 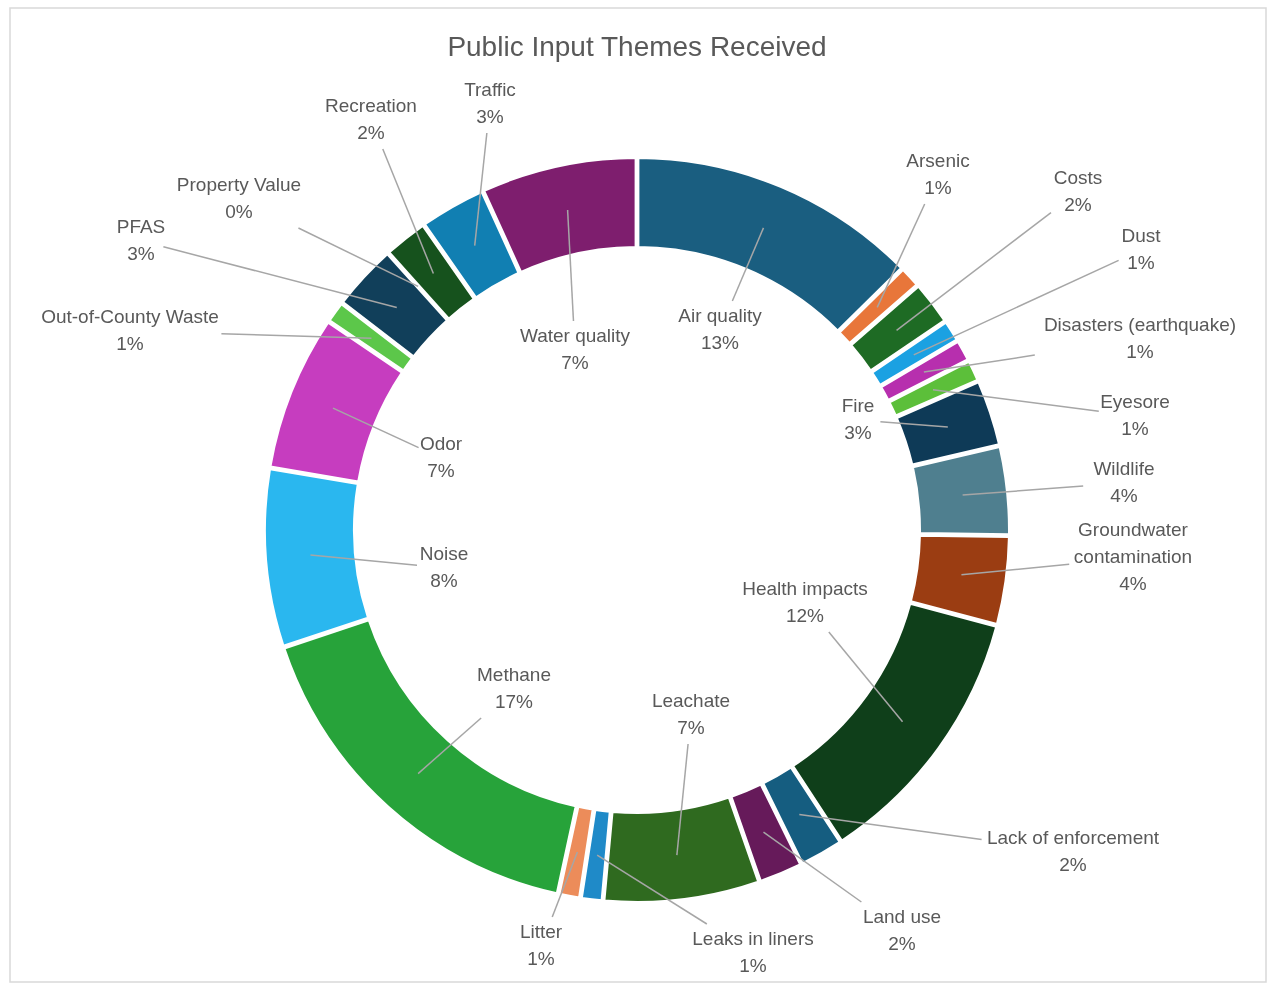 What do you see at coordinates (637, 47) in the screenshot?
I see `chart-title: Public Input Themes Received` at bounding box center [637, 47].